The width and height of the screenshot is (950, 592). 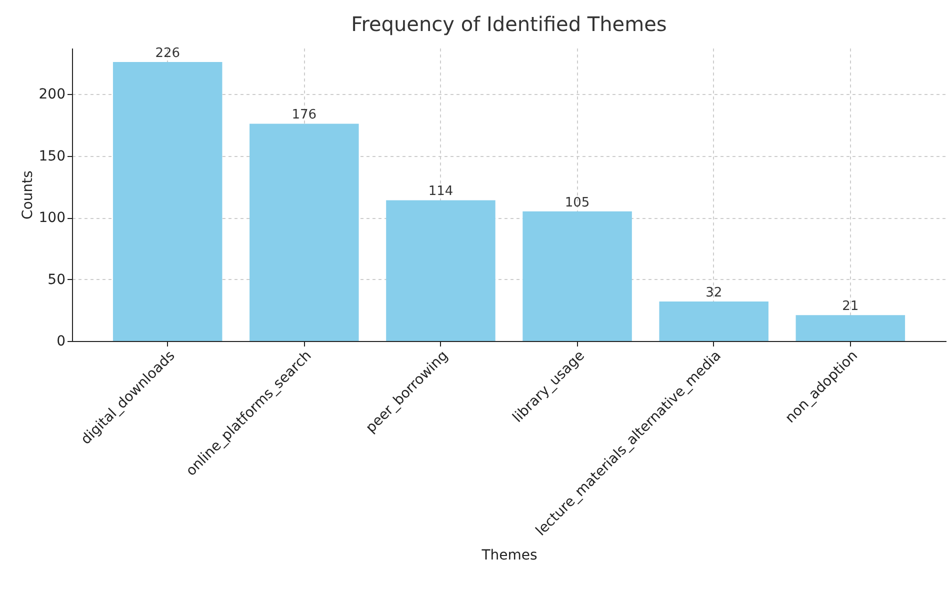 I want to click on data-label: 105, so click(x=577, y=202).